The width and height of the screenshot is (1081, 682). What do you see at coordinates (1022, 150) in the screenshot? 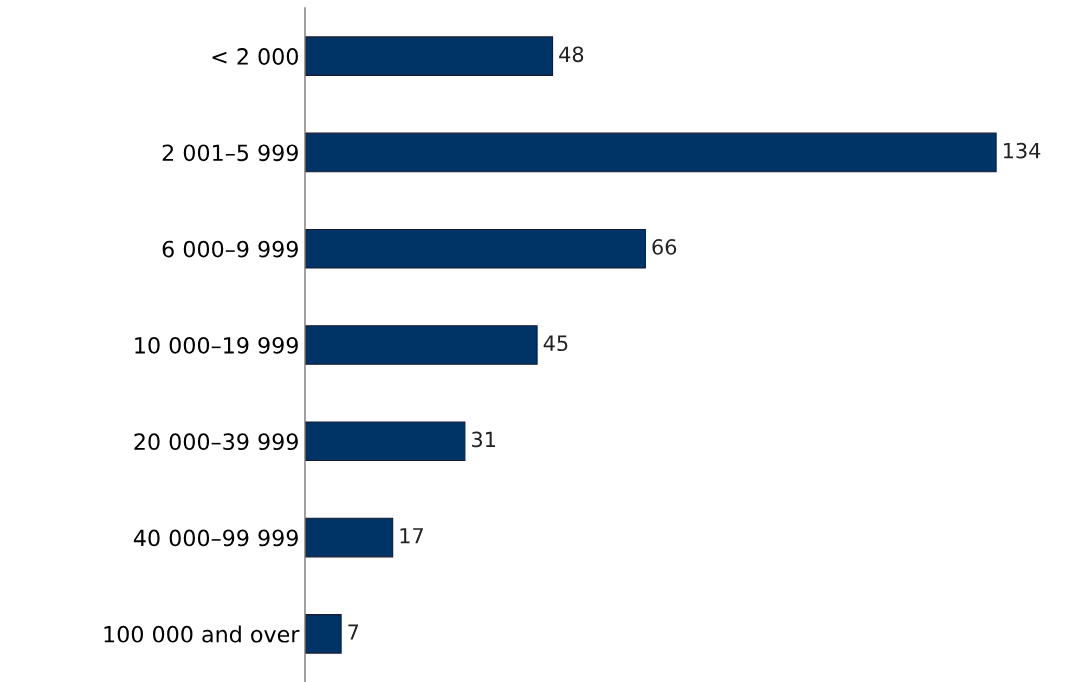
I see `data-label: 134` at bounding box center [1022, 150].